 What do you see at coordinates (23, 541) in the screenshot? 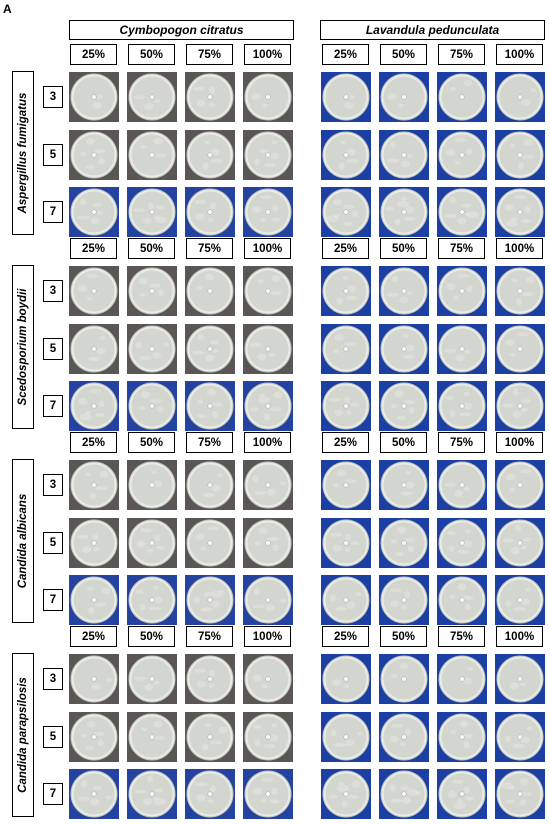
I see `organism-label: Candida albicans` at bounding box center [23, 541].